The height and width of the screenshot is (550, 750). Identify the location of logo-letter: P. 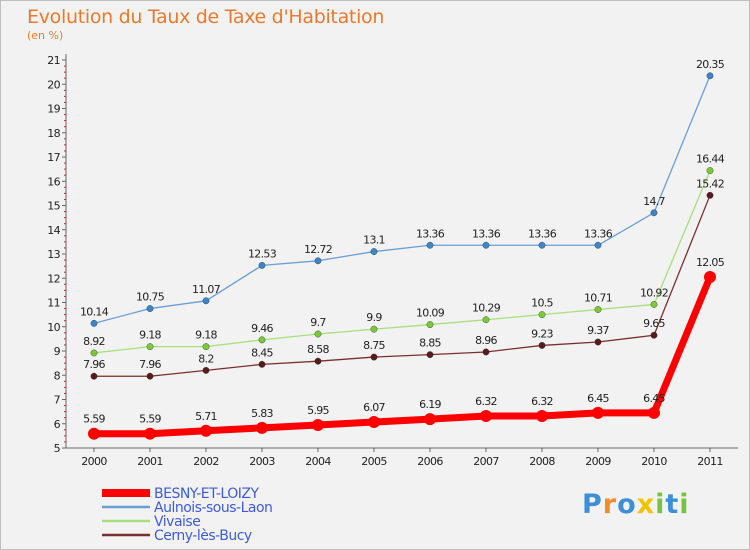
(592, 504).